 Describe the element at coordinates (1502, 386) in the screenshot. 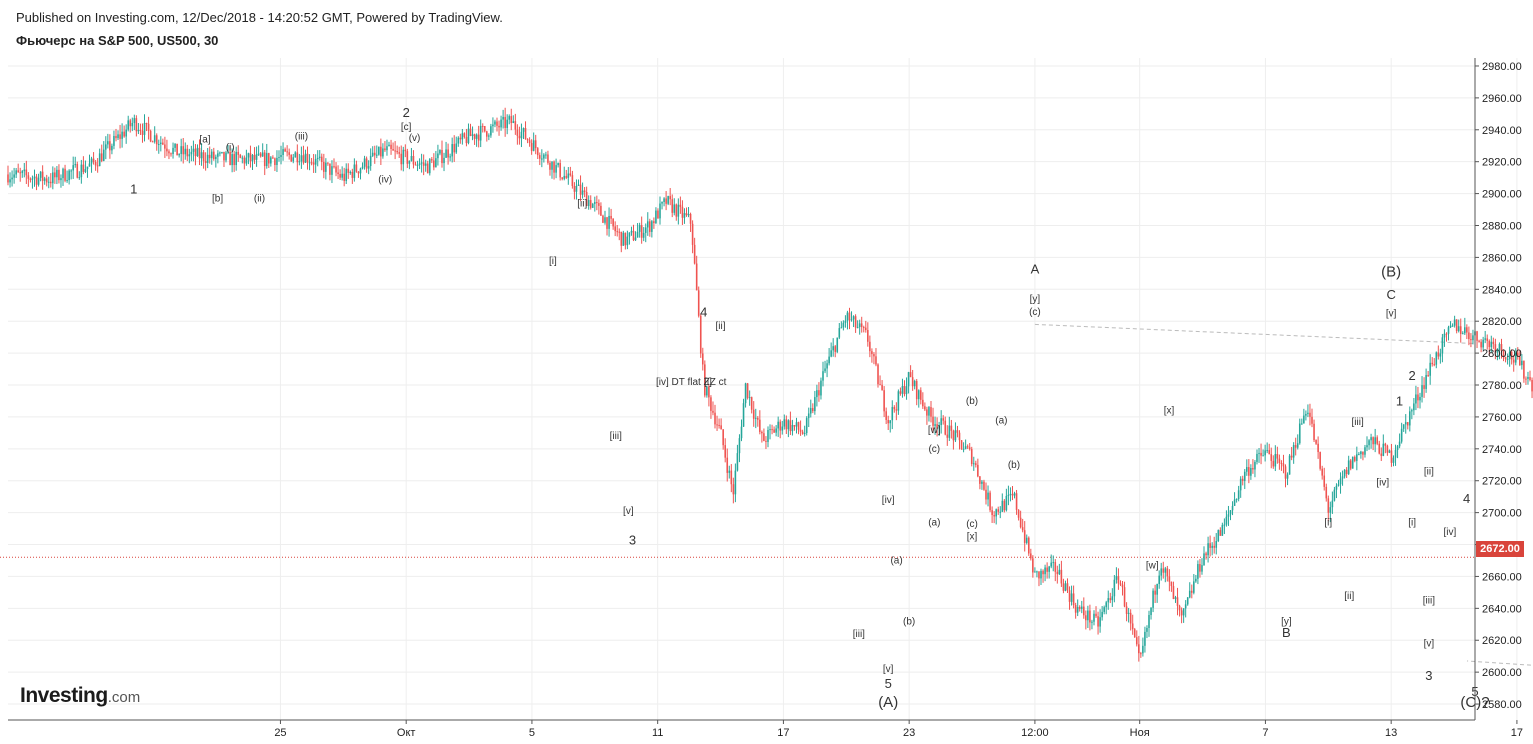

I see `y-tick-label: 2780.00` at that location.